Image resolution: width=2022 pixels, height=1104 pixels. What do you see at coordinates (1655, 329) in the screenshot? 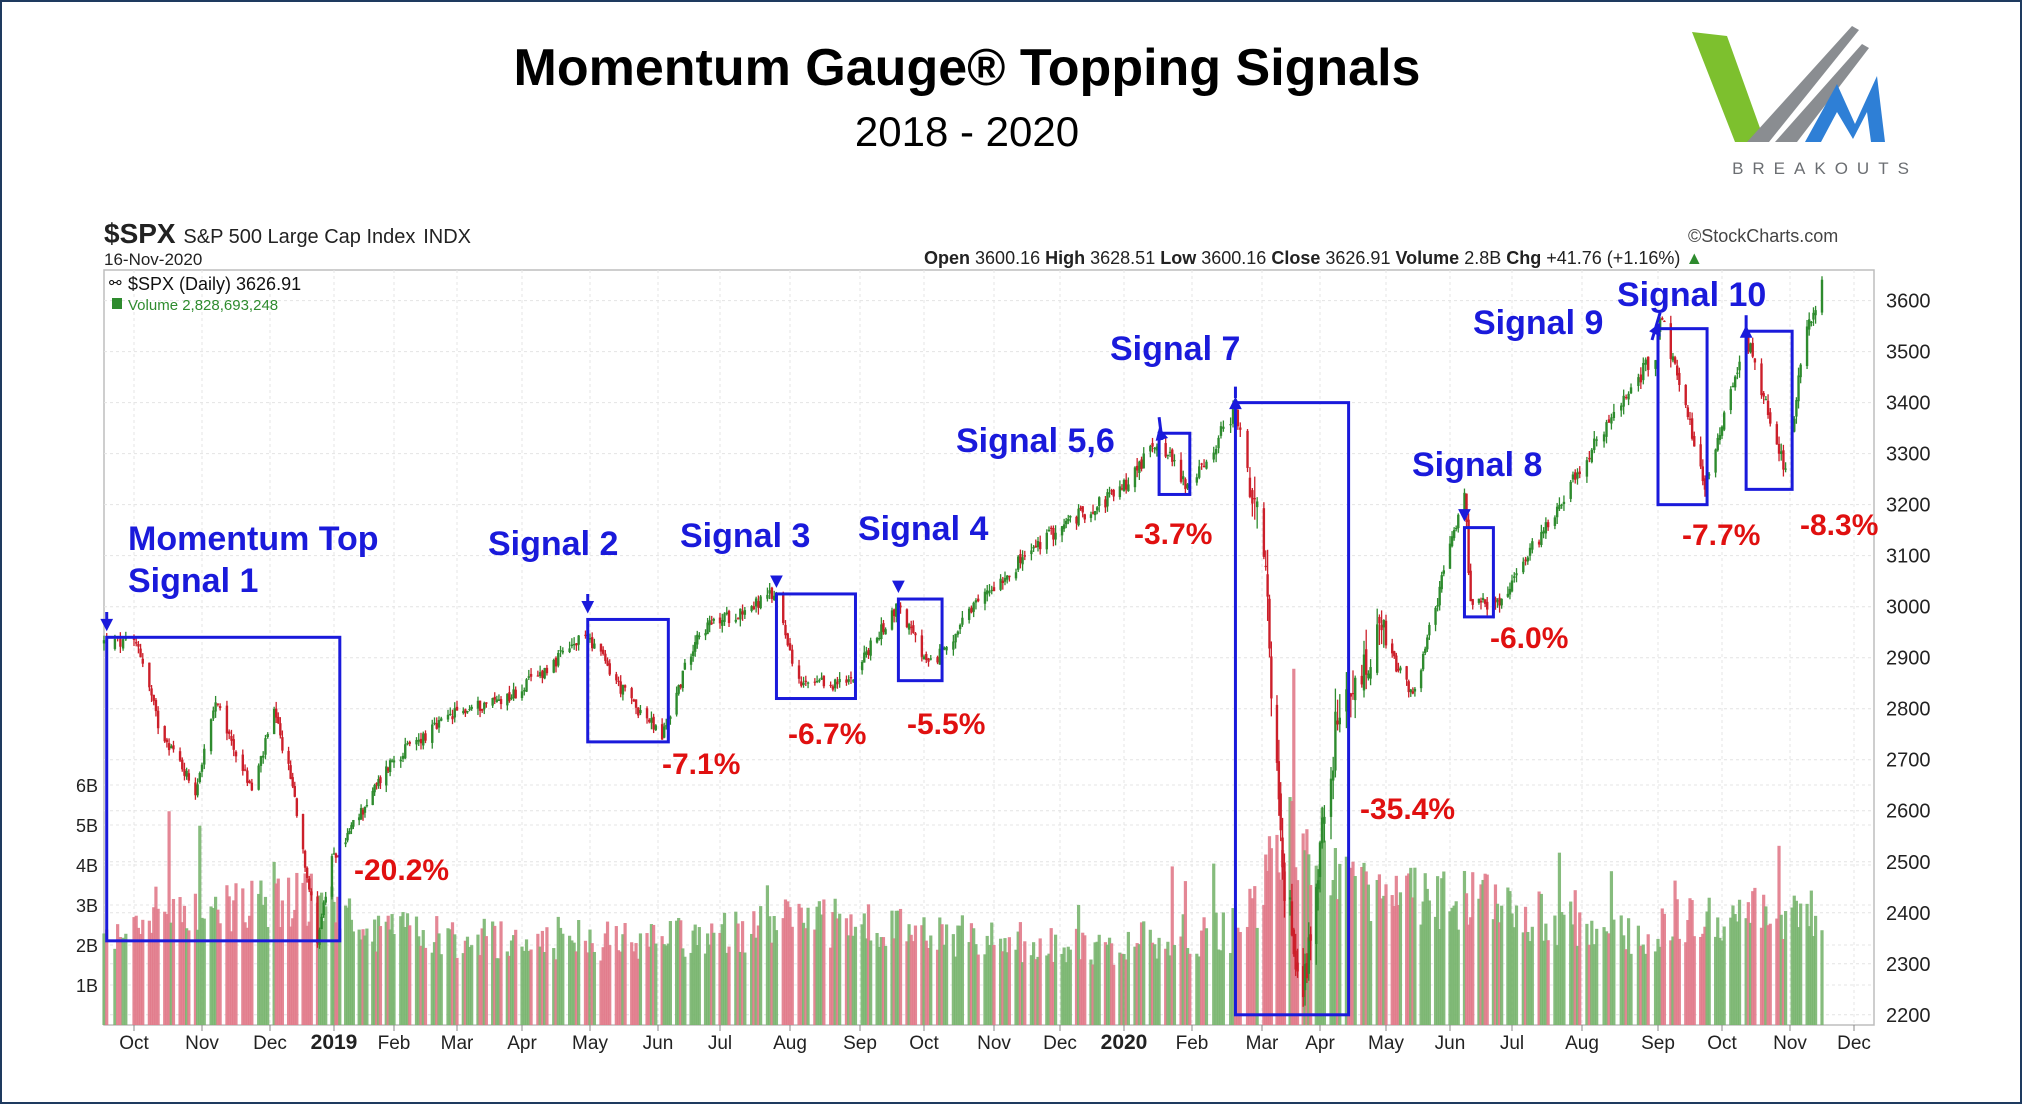
I see `signal-arrow-head` at bounding box center [1655, 329].